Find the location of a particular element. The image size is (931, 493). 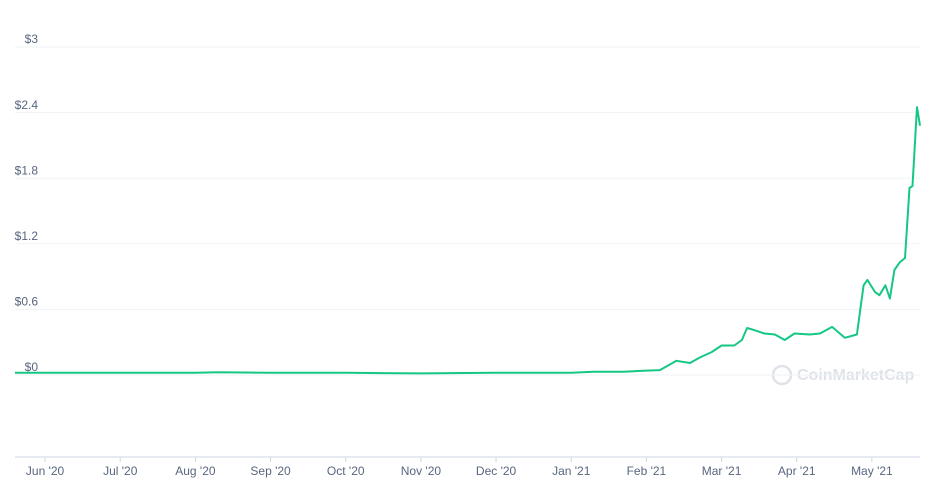

x-tick-label: Jun '20 is located at coordinates (45, 471).